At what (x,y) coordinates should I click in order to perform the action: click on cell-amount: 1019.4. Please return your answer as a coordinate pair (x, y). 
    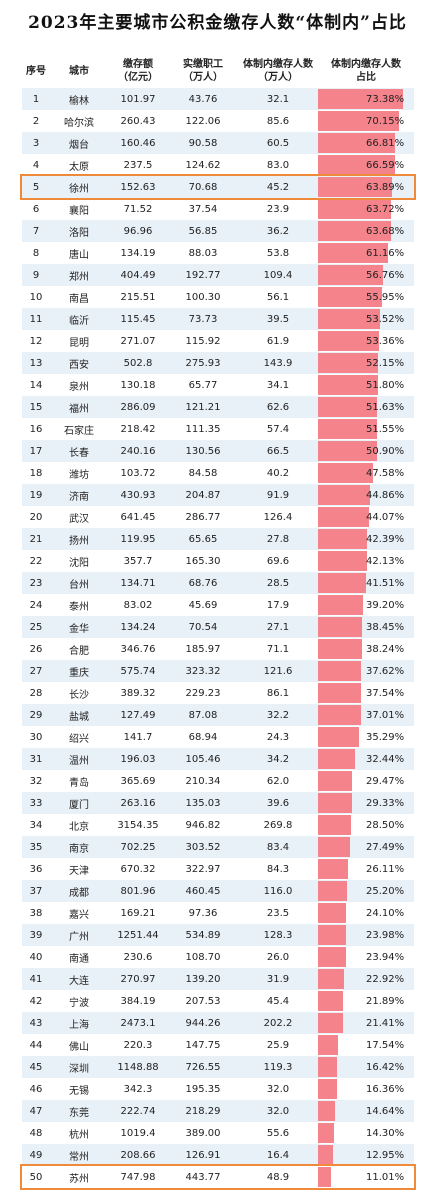
    Looking at the image, I should click on (138, 1133).